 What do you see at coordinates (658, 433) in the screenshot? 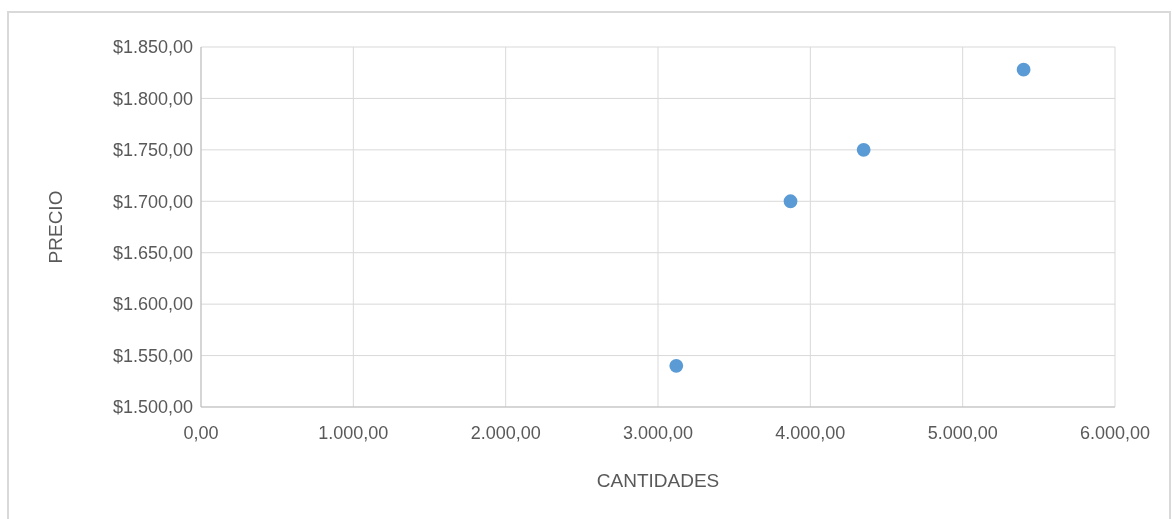
I see `x-tick-label: 3.000,00` at bounding box center [658, 433].